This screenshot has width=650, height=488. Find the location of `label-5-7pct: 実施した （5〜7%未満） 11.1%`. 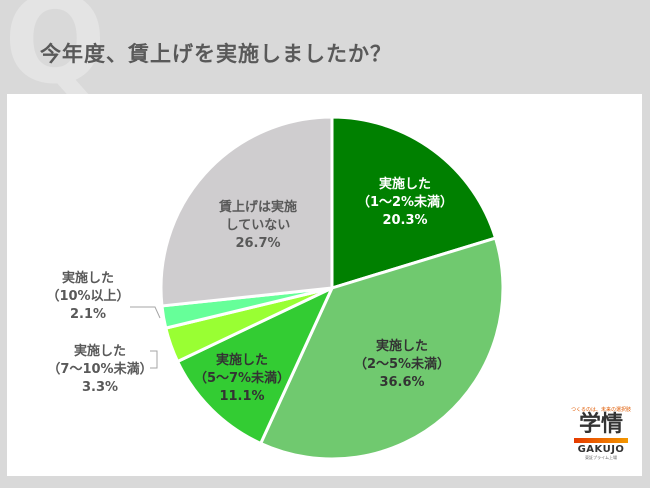

label-5-7pct: 実施した （5〜7%未満） 11.1% is located at coordinates (242, 378).